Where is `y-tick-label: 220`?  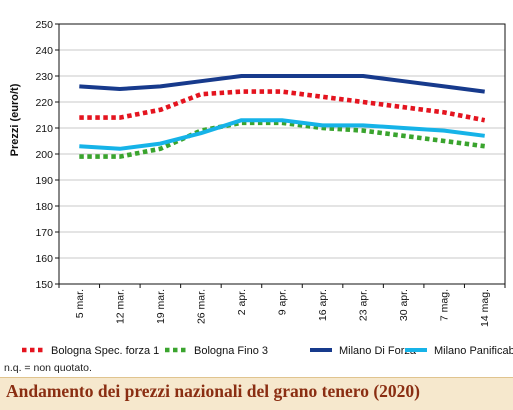 y-tick-label: 220 is located at coordinates (44, 103).